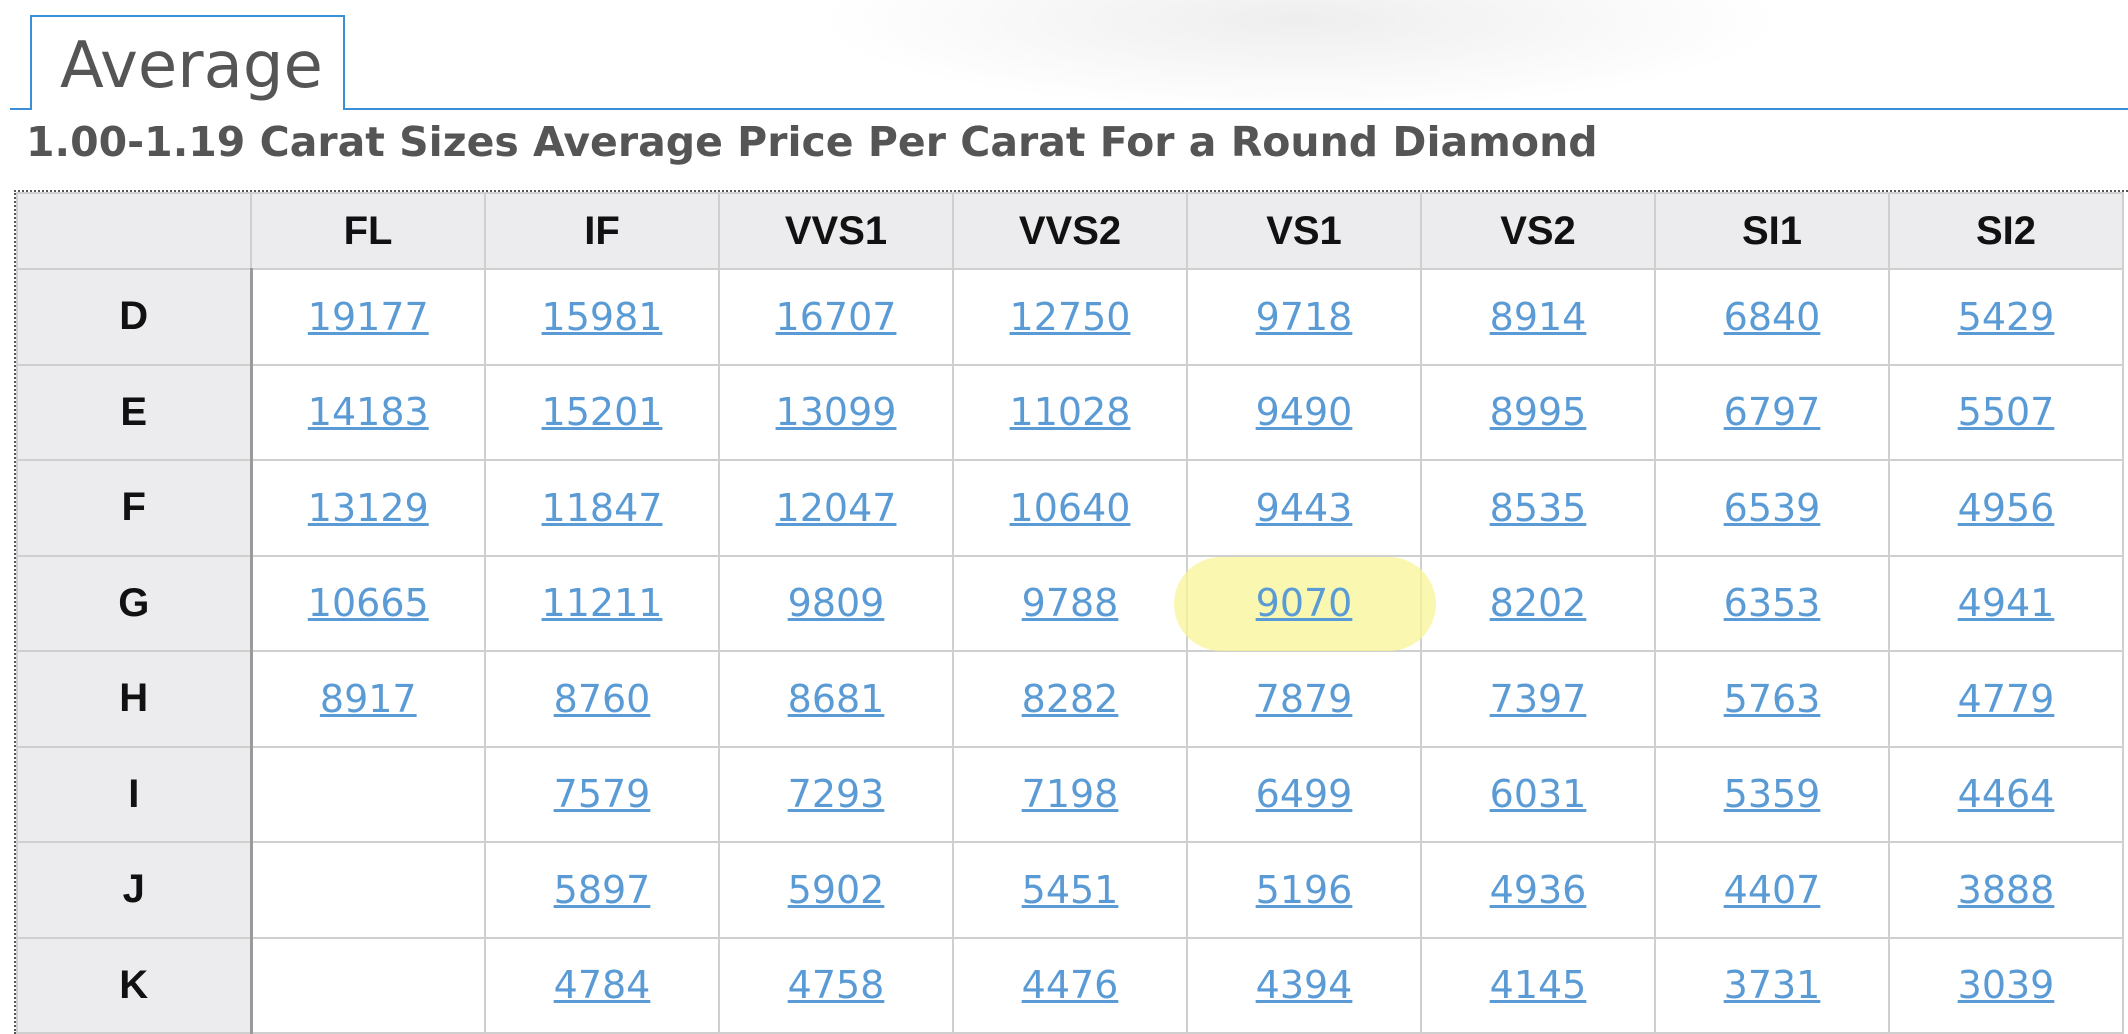 The width and height of the screenshot is (2128, 1034). I want to click on price-link: 7293, so click(836, 794).